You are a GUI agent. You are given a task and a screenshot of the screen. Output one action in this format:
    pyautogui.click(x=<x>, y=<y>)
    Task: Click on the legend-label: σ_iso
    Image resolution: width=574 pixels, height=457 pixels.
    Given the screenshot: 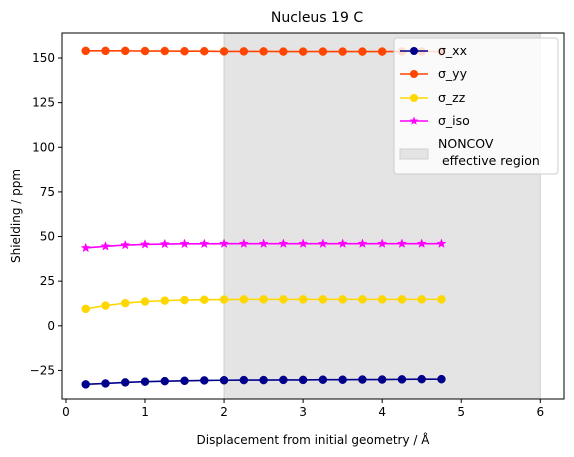 What is the action you would take?
    pyautogui.click(x=454, y=120)
    